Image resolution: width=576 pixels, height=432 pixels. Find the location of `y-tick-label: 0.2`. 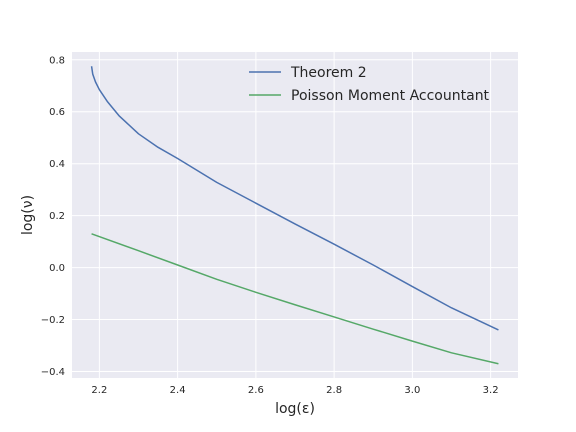

y-tick-label: 0.2 is located at coordinates (57, 216).